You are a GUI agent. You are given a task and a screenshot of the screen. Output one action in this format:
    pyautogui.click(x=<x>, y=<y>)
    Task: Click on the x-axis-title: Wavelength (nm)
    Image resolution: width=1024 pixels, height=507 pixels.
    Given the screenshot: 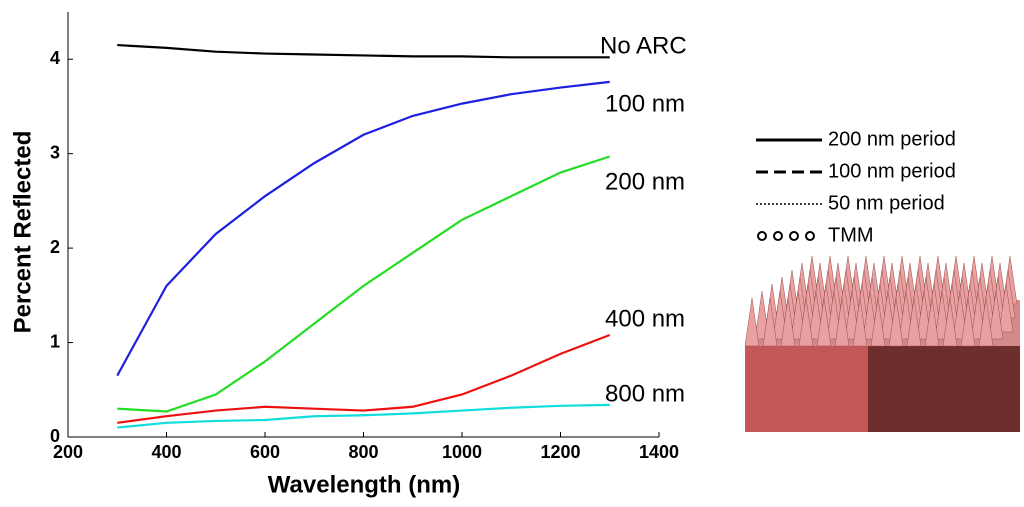 What is the action you would take?
    pyautogui.click(x=364, y=484)
    